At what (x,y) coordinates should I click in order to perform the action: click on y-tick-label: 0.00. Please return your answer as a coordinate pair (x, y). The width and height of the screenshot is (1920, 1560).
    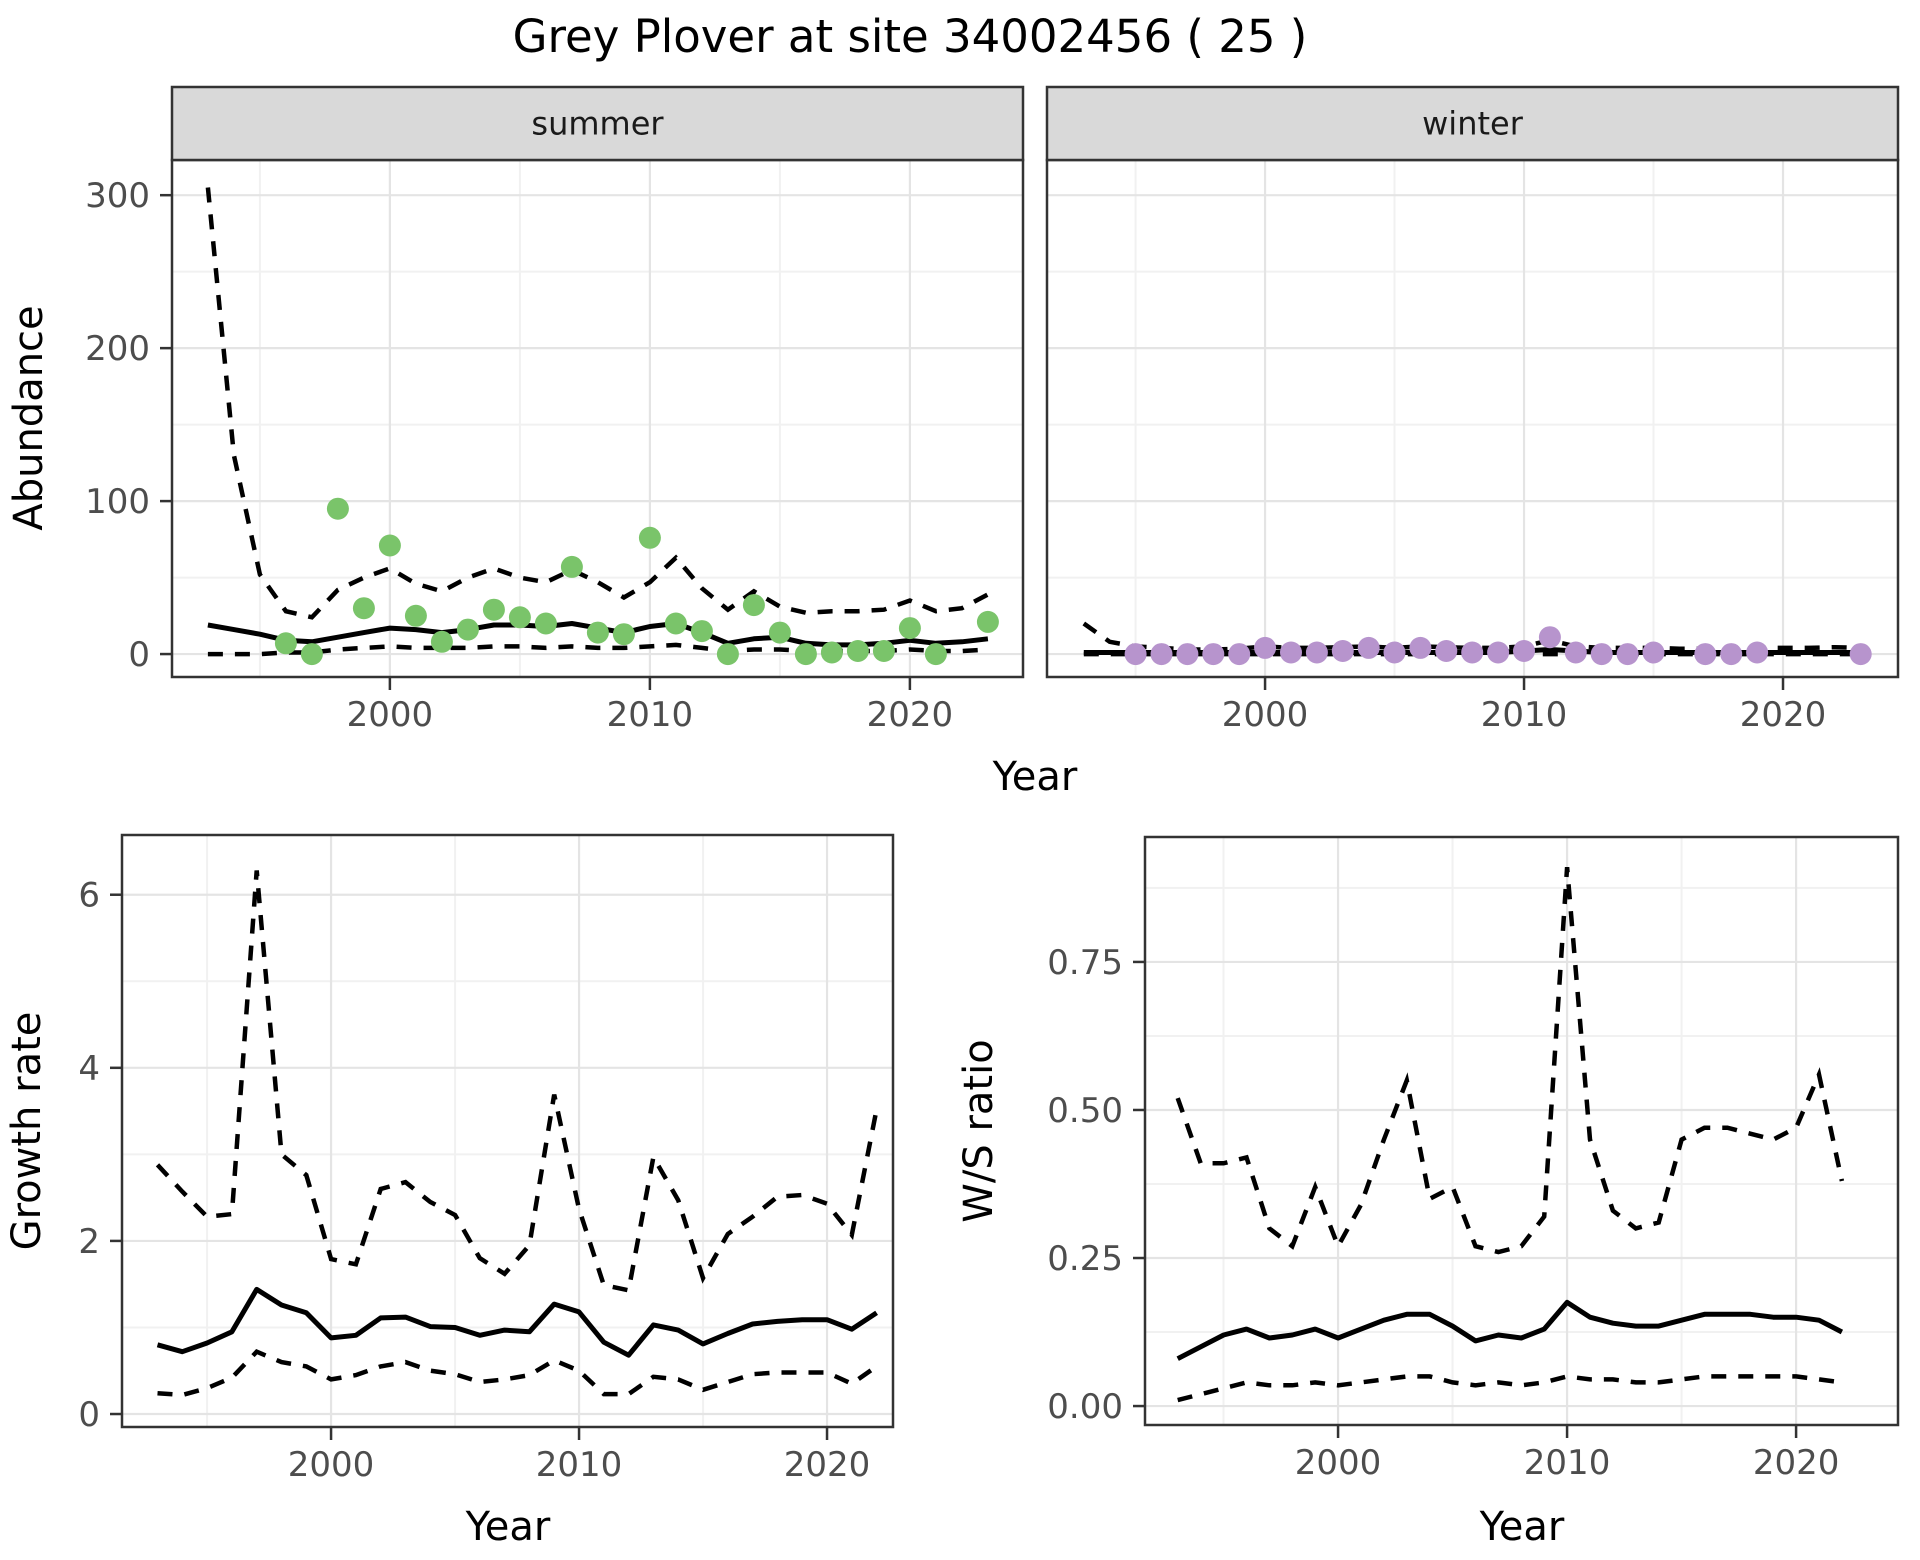
    Looking at the image, I should click on (1085, 1407).